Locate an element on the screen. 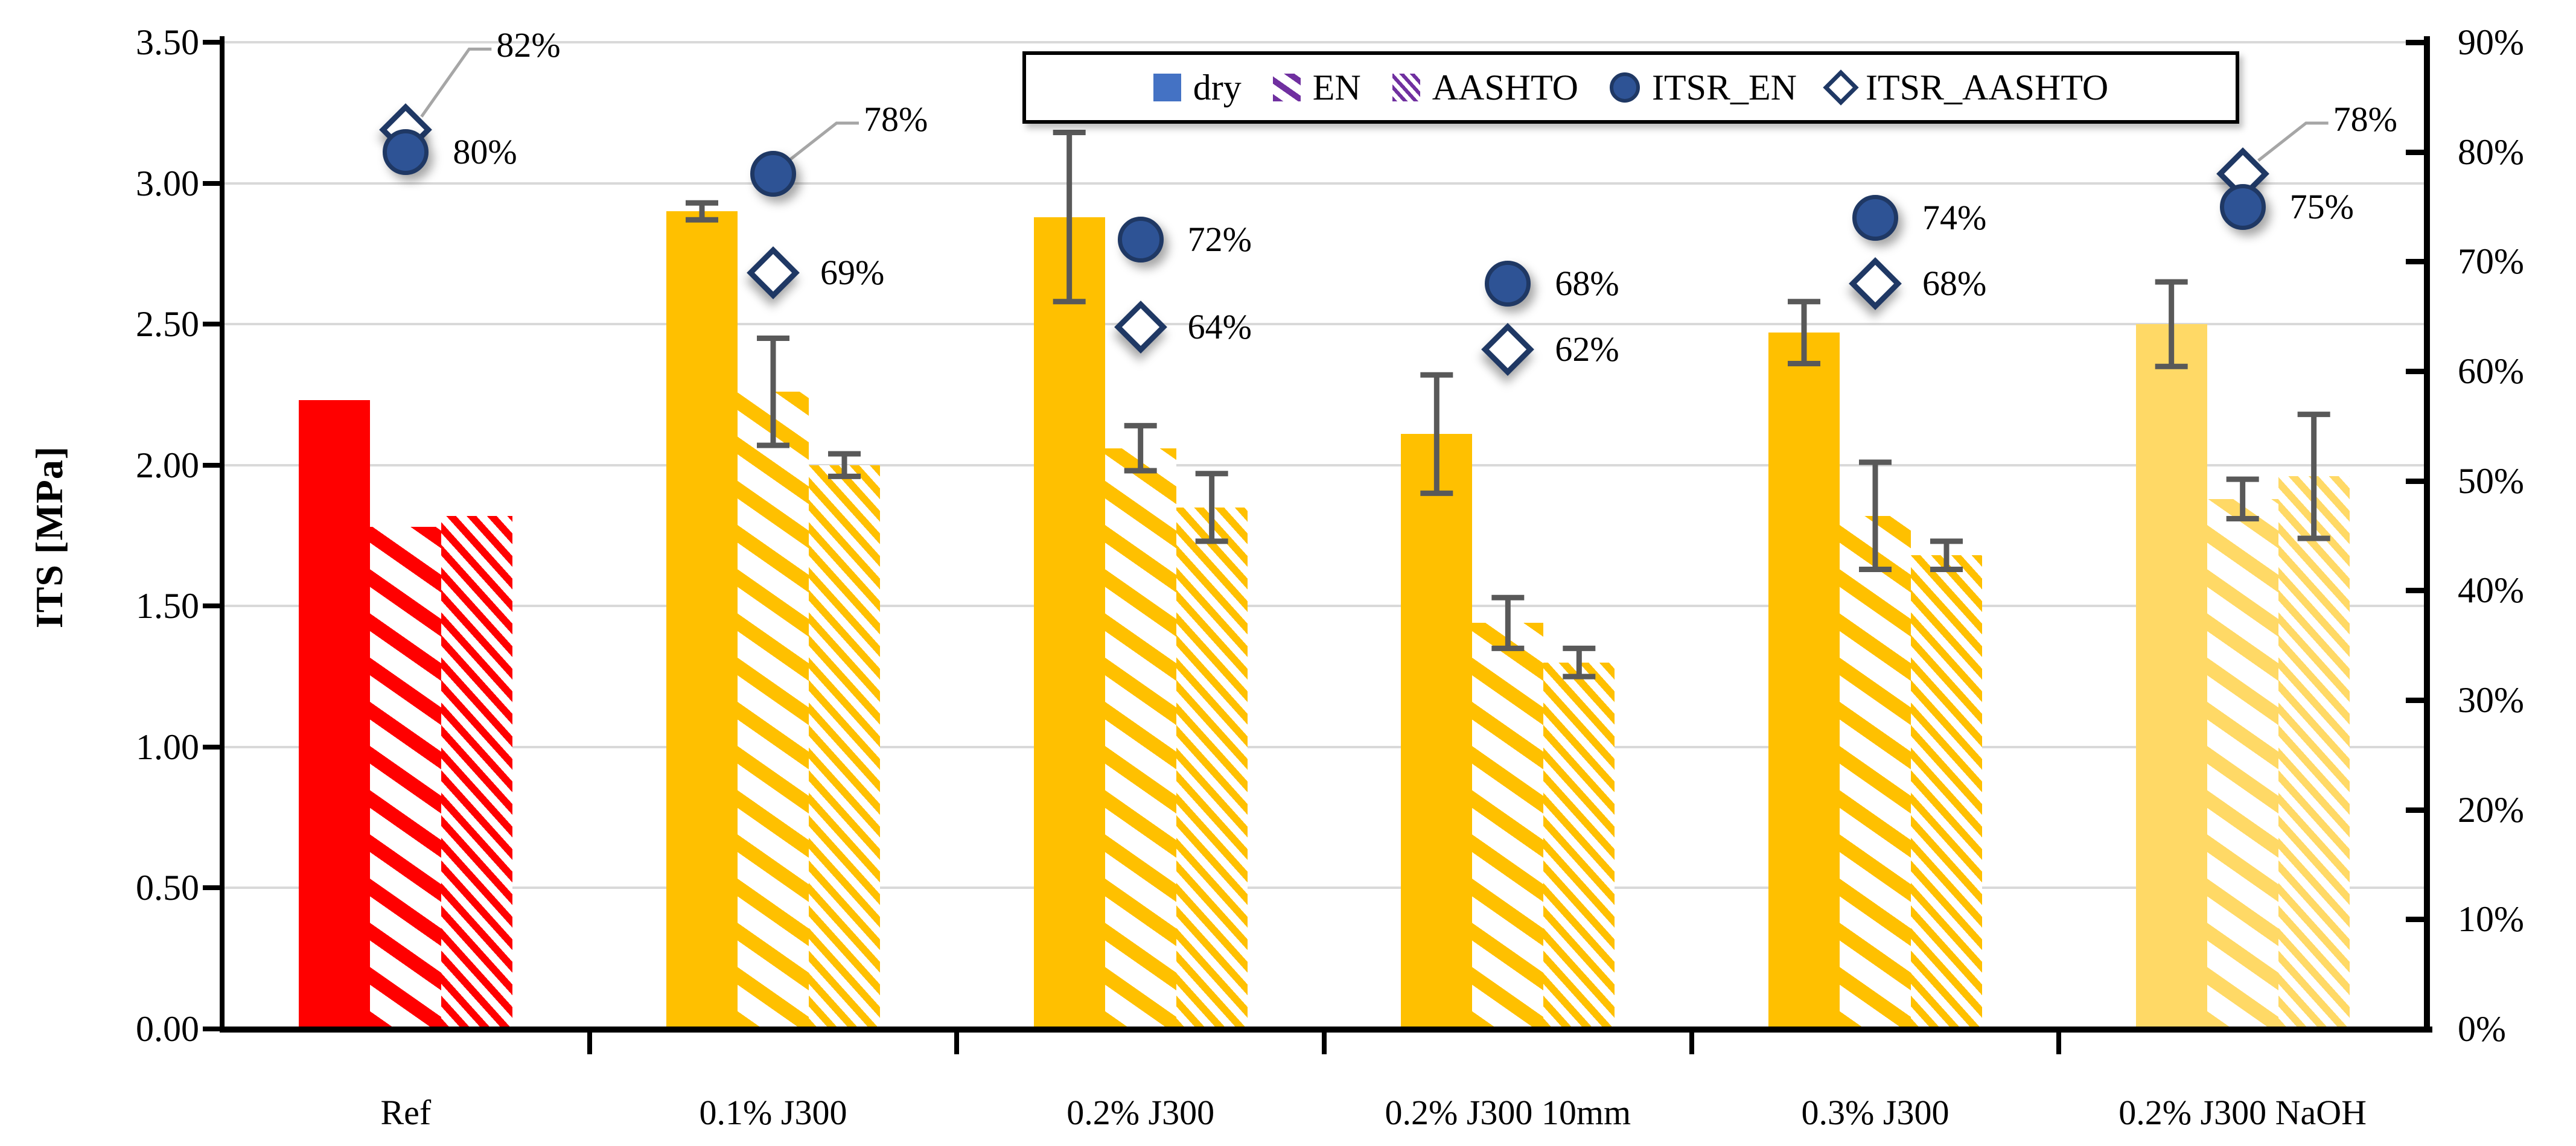 This screenshot has width=2576, height=1146. x-axis-line is located at coordinates (1327, 1030).